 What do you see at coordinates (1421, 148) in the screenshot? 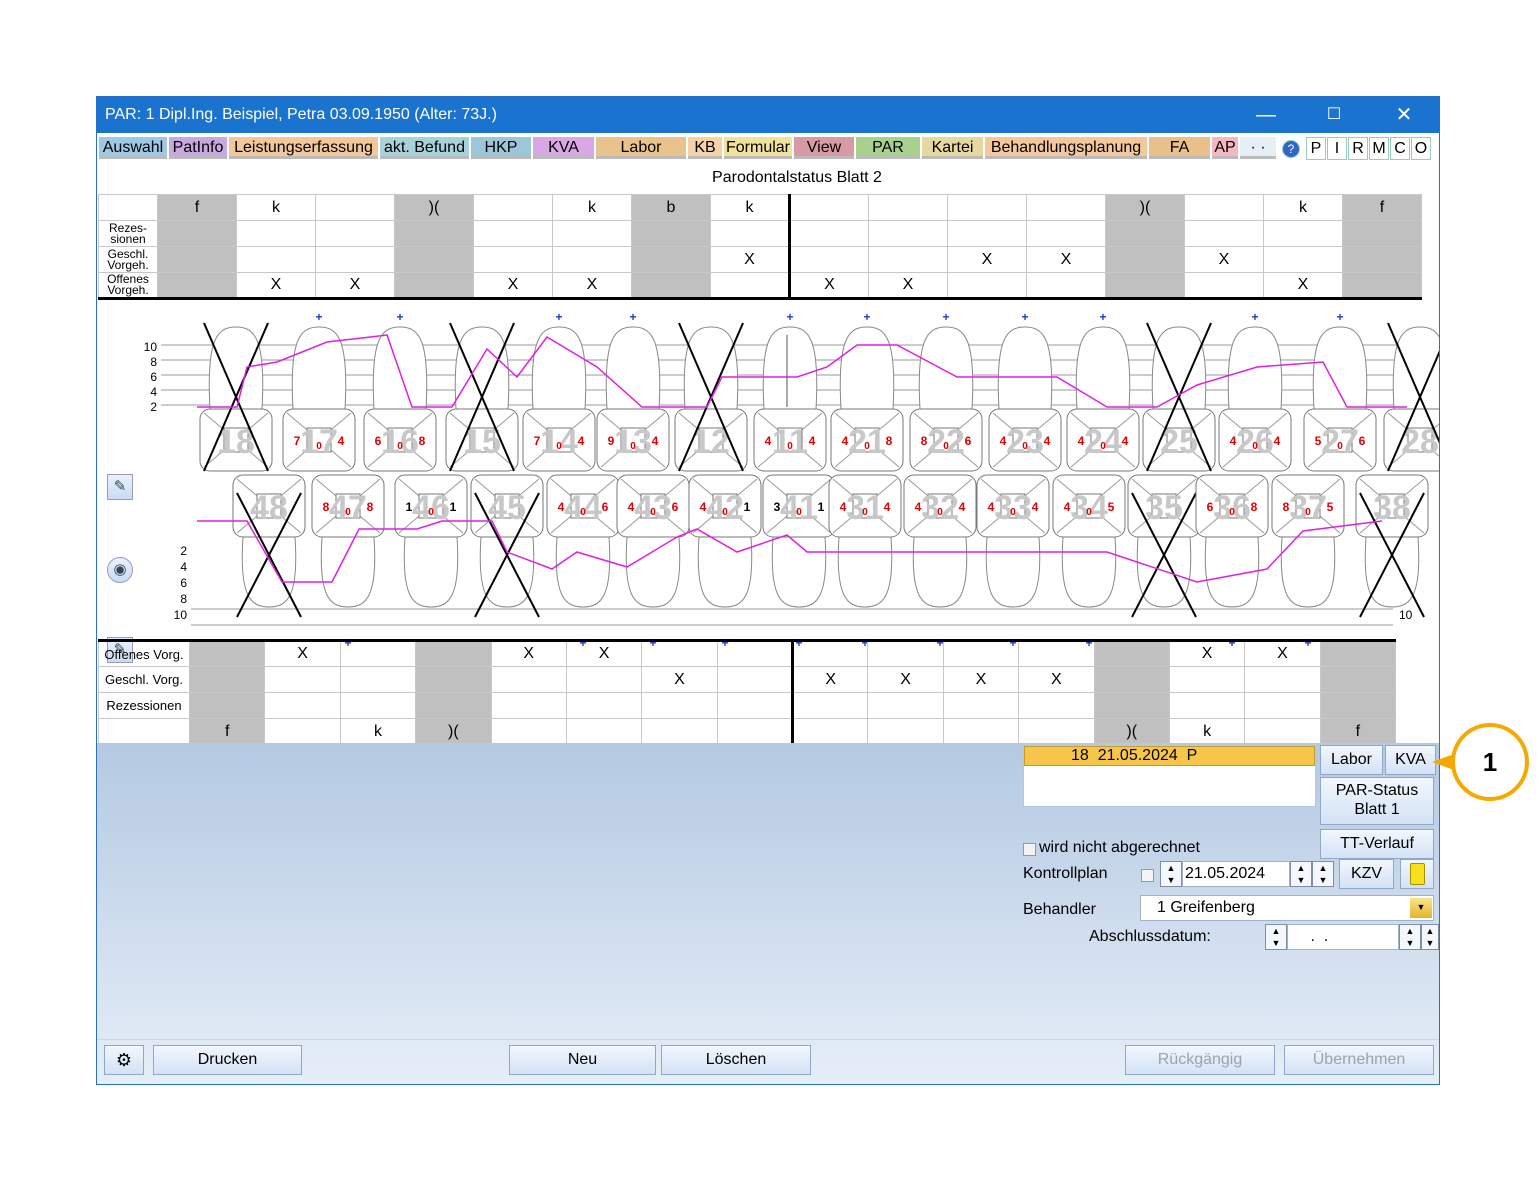
I see `quick-button-o: O` at bounding box center [1421, 148].